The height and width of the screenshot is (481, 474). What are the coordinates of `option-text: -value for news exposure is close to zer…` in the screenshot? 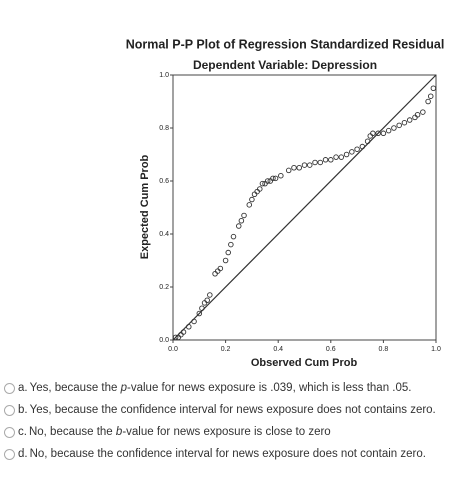 It's located at (226, 432).